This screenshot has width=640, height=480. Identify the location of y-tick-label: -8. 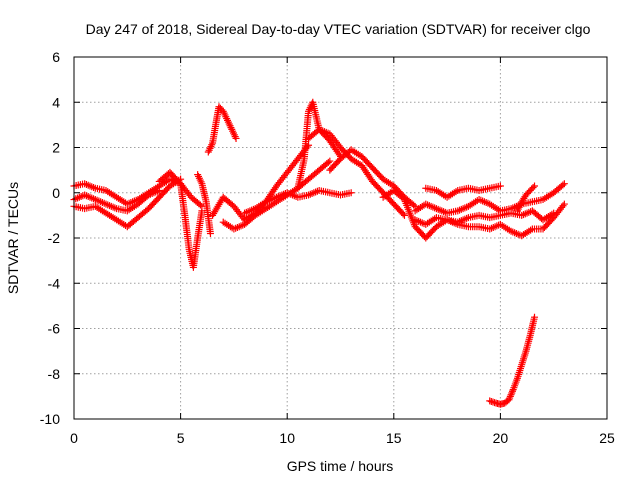
(54, 374).